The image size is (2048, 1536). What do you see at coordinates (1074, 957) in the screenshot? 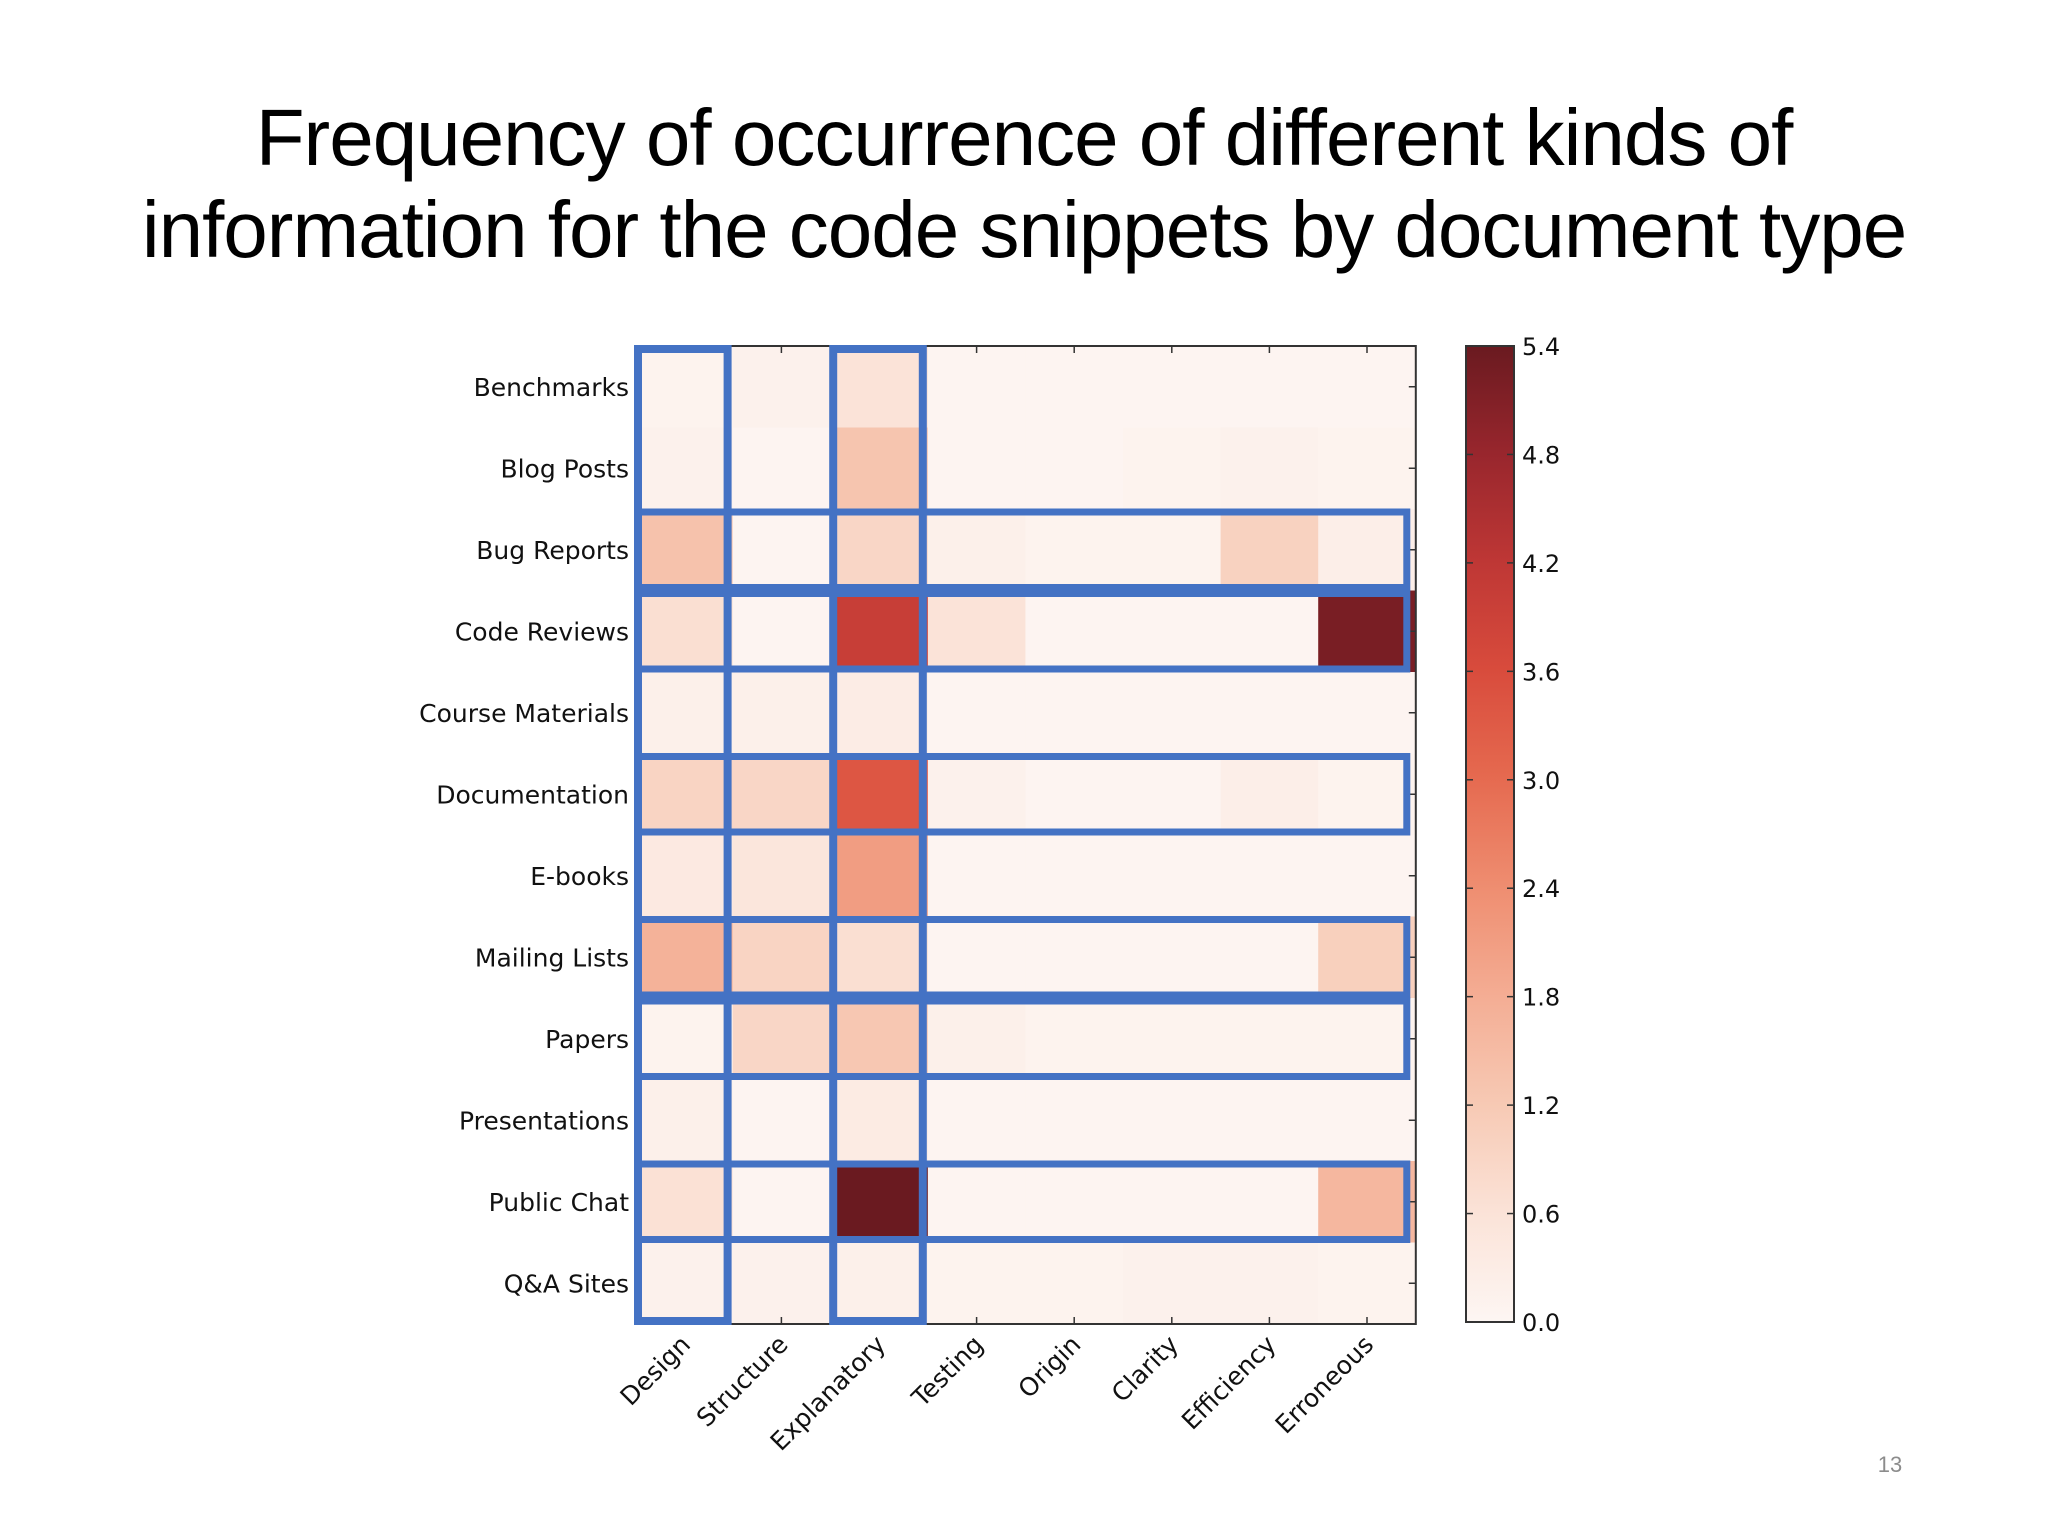
I see `heatmap-cell-mailing-lists-origin` at bounding box center [1074, 957].